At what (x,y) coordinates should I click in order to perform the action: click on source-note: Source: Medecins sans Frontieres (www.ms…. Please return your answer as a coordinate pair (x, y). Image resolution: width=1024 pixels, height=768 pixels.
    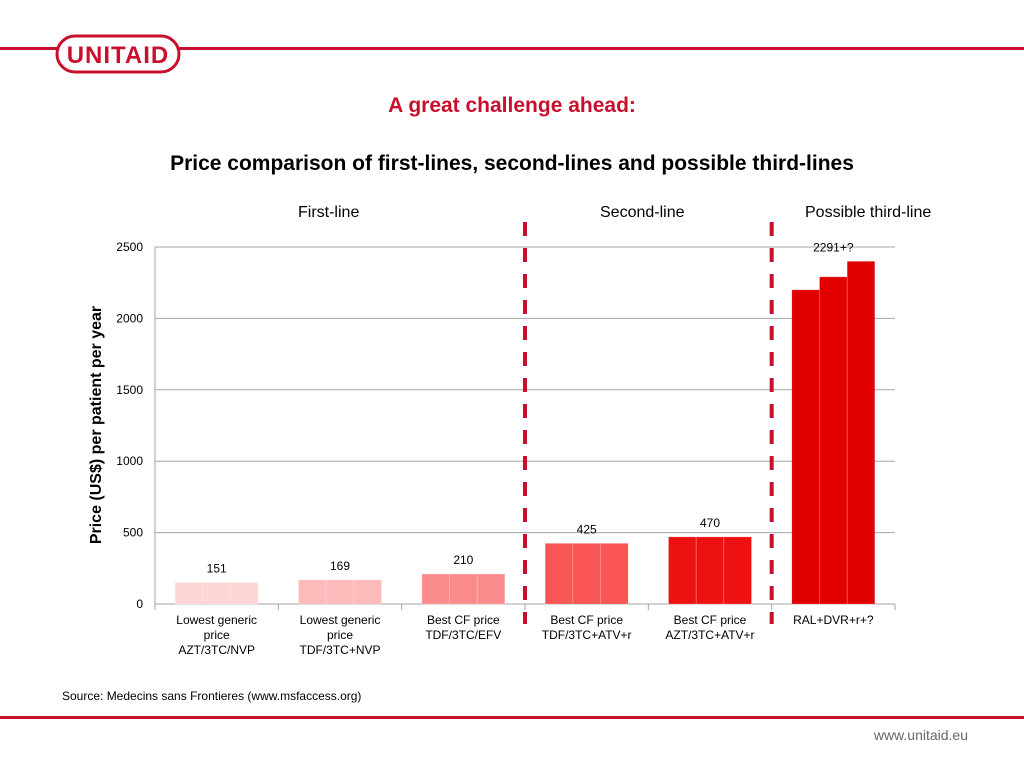
    Looking at the image, I should click on (212, 696).